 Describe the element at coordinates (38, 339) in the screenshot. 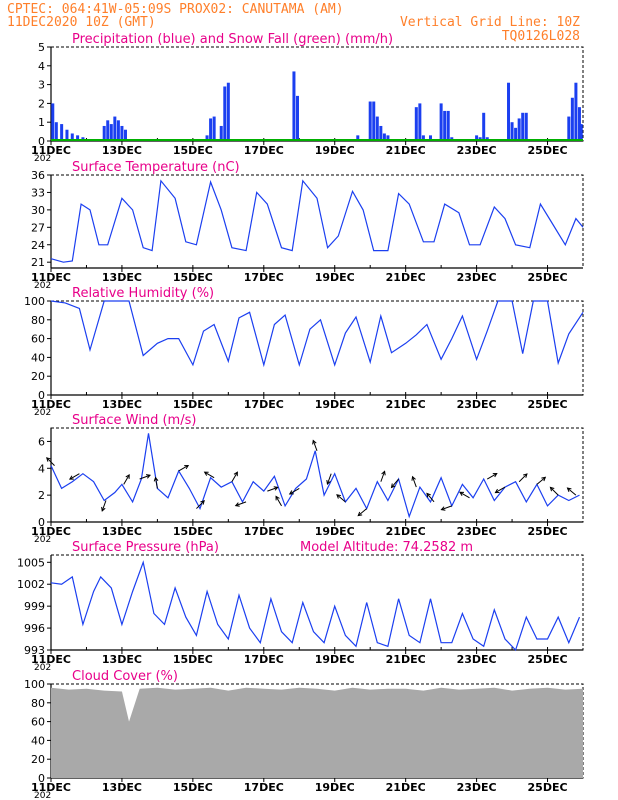

I see `y-tick-label: 60` at that location.